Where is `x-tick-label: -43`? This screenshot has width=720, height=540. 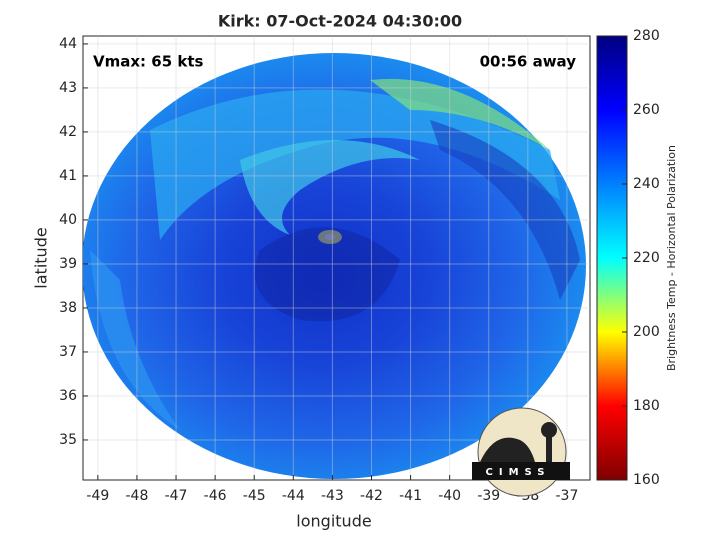 x-tick-label: -43 is located at coordinates (332, 496).